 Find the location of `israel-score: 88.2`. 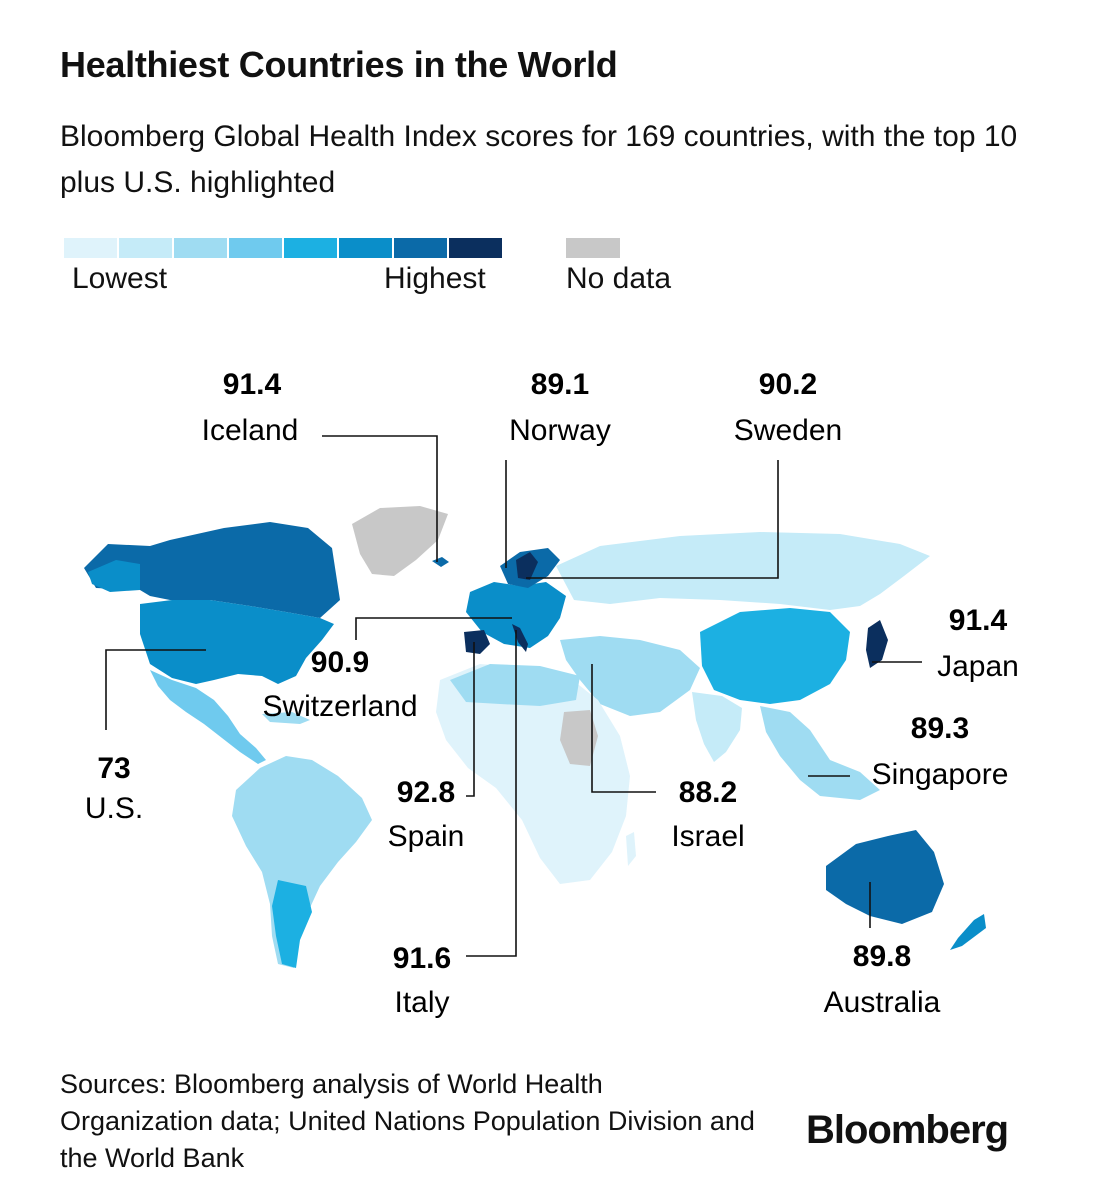

israel-score: 88.2 is located at coordinates (708, 792).